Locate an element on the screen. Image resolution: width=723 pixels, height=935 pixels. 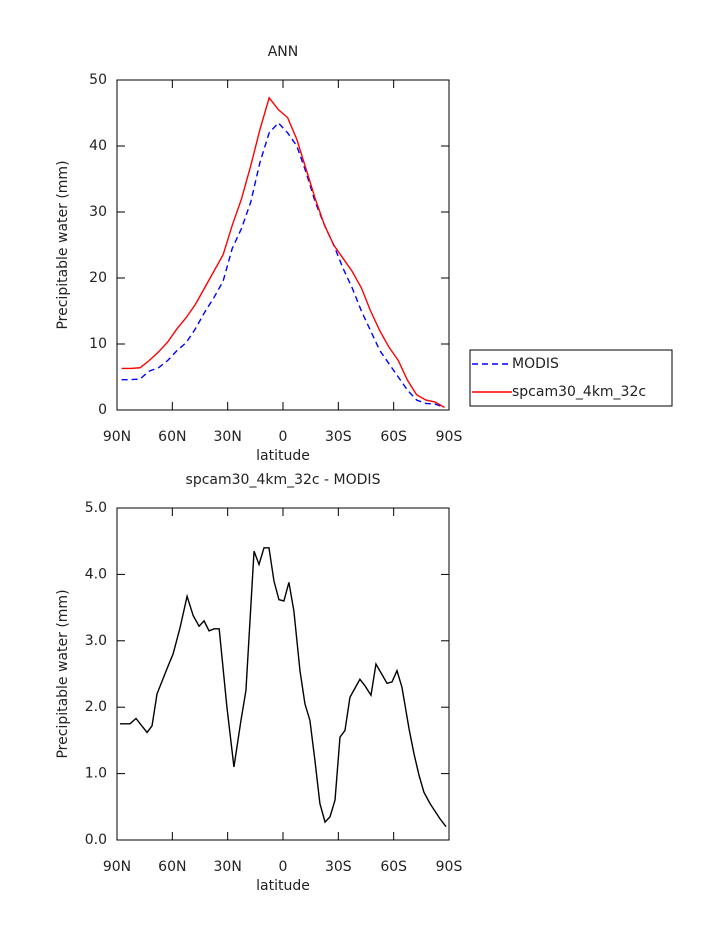
y-tick-label: 20 is located at coordinates (98, 278).